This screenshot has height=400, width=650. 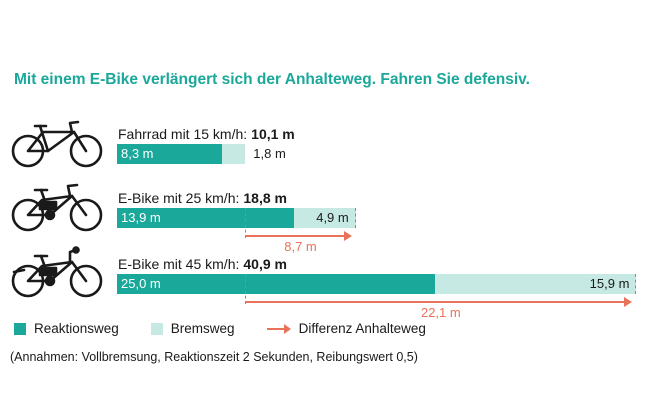 I want to click on legend-item-difference: Differenz Anhalteweg, so click(x=346, y=328).